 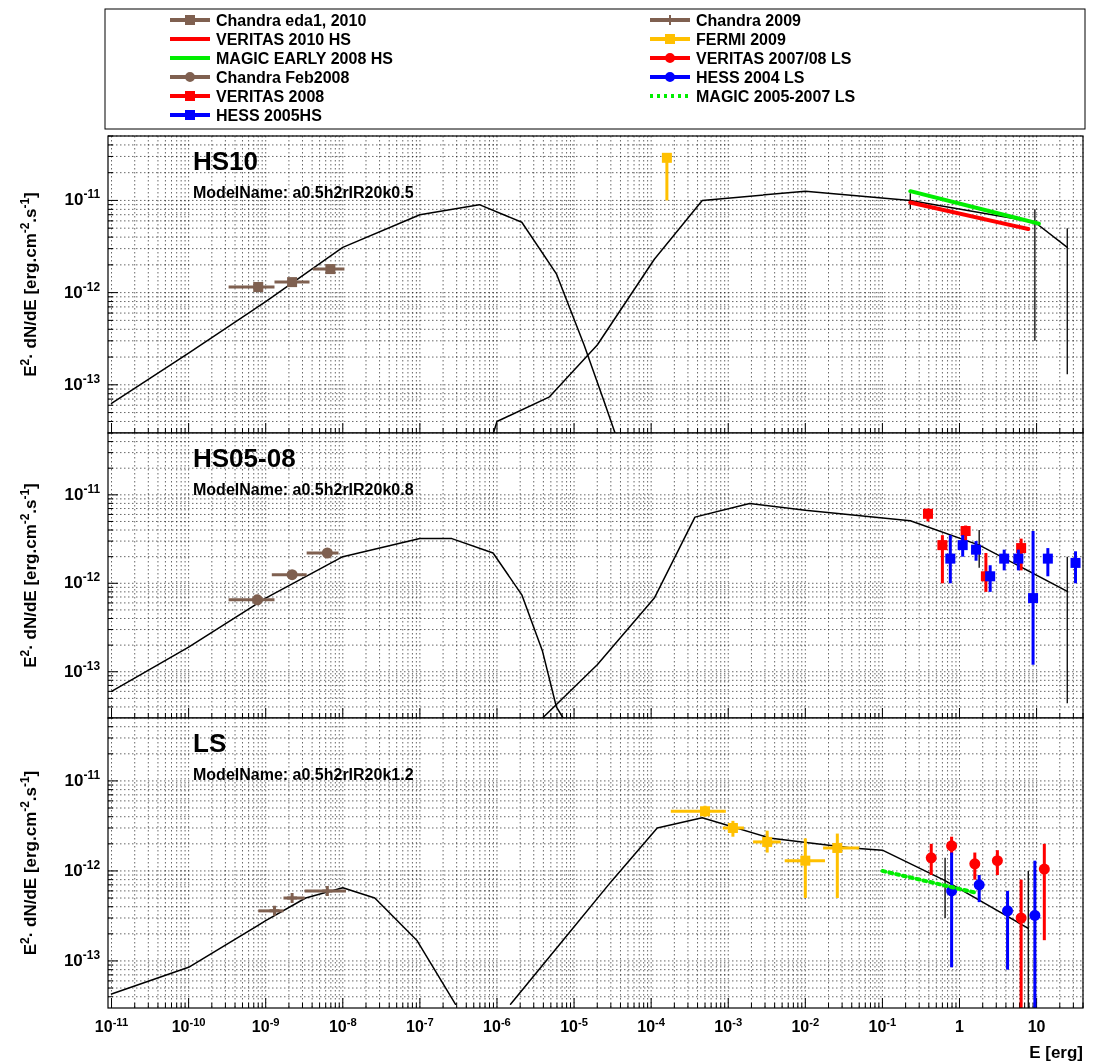 What do you see at coordinates (774, 58) in the screenshot?
I see `legend-label: VERITAS 2007/08 LS` at bounding box center [774, 58].